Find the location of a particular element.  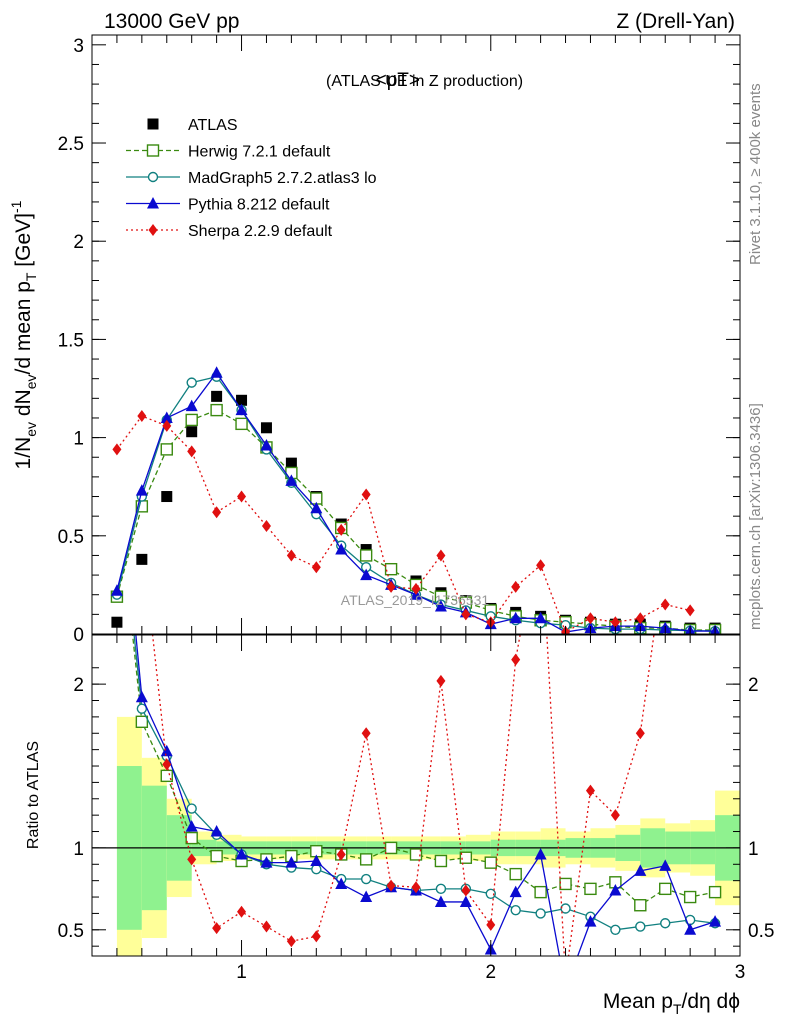

ratio-y-axis-label: Ratio to ATLAS is located at coordinates (33, 795).